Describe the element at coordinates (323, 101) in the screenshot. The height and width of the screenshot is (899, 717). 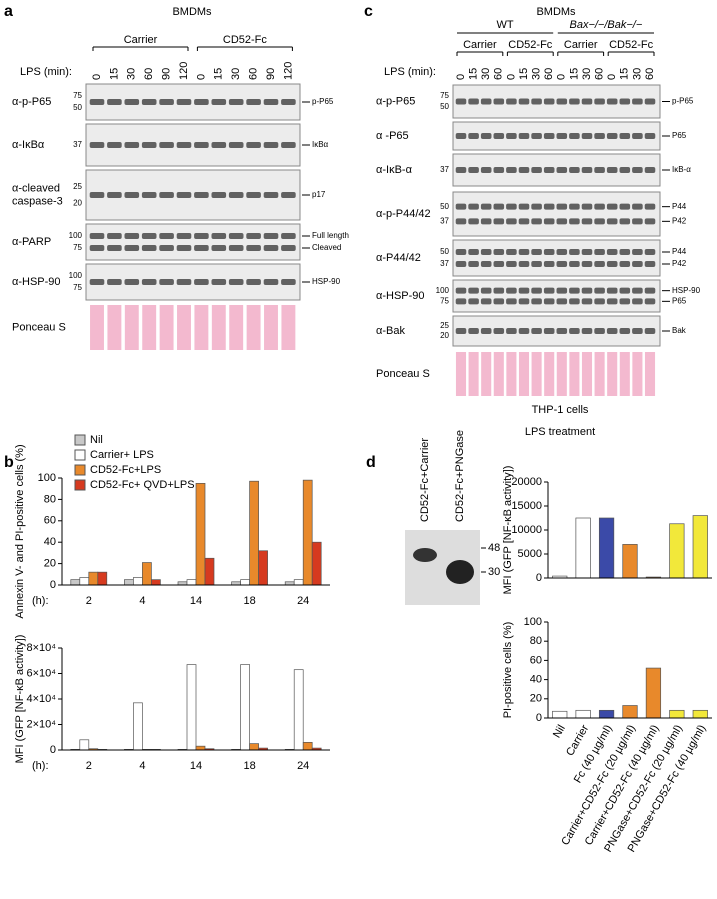
I see `band-label: p-P65` at that location.